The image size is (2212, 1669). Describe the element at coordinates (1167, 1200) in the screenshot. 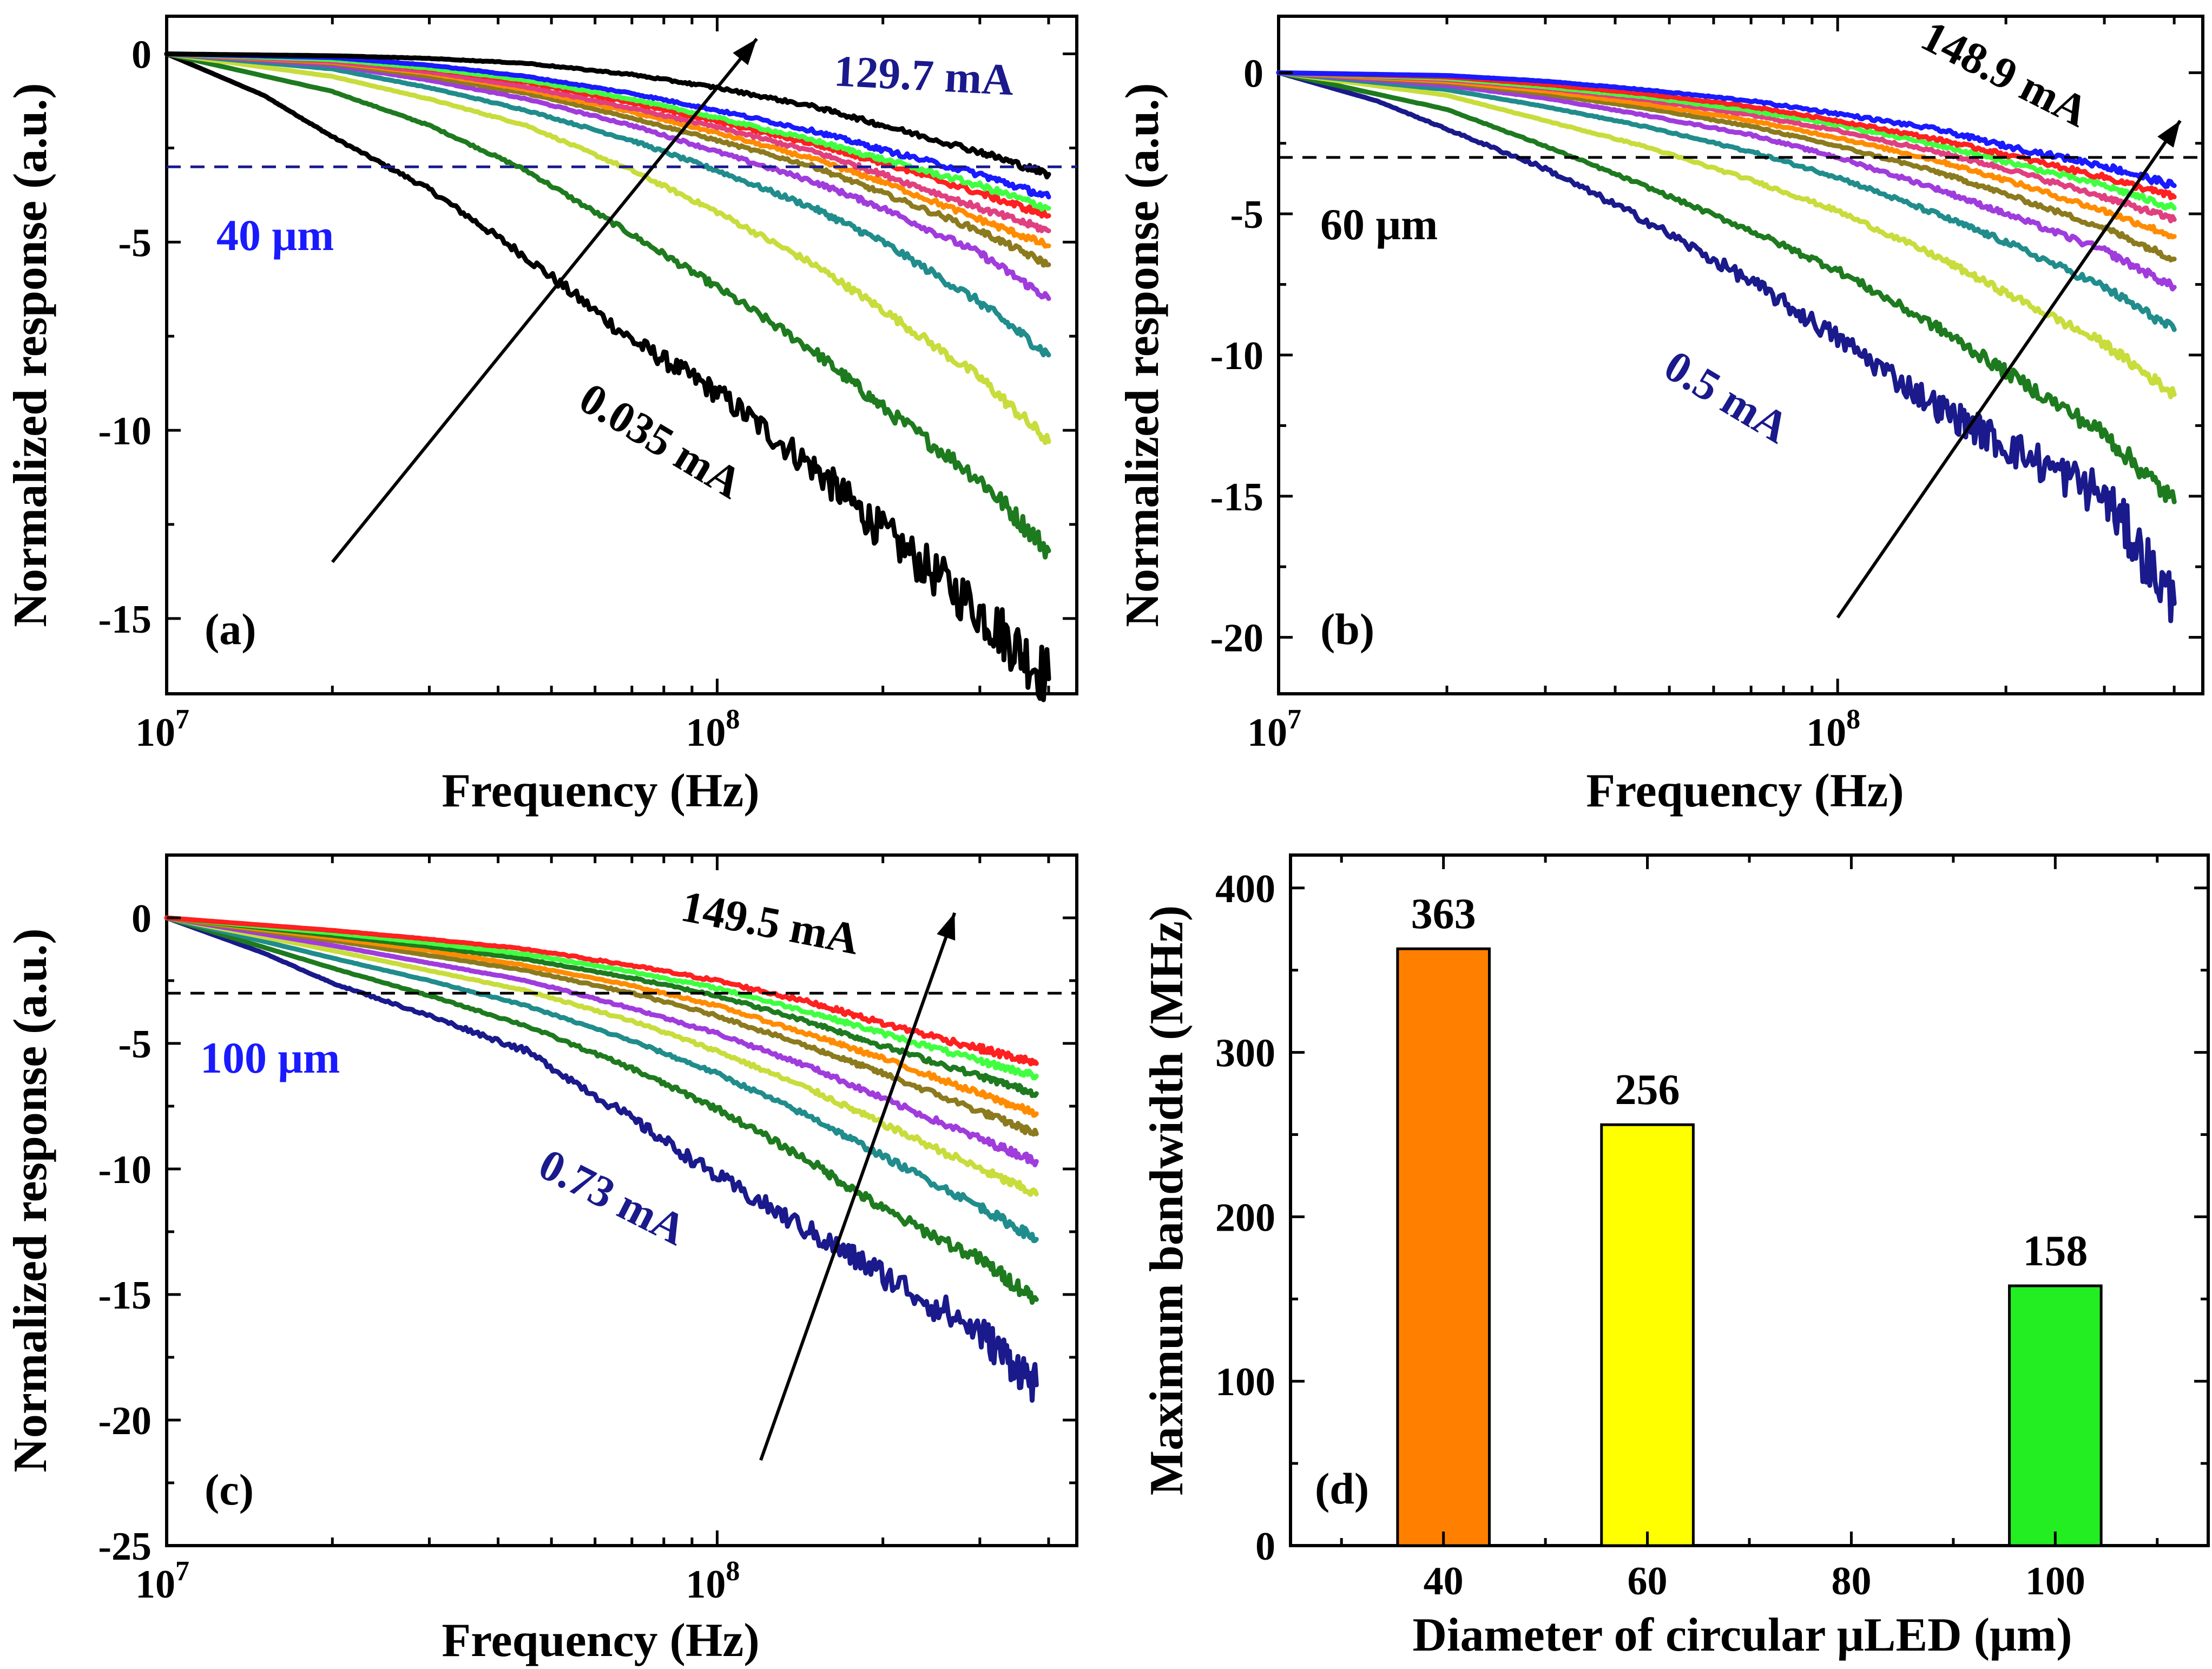

I see `y-axis-label: Maximum bandwidth (MHz)` at that location.